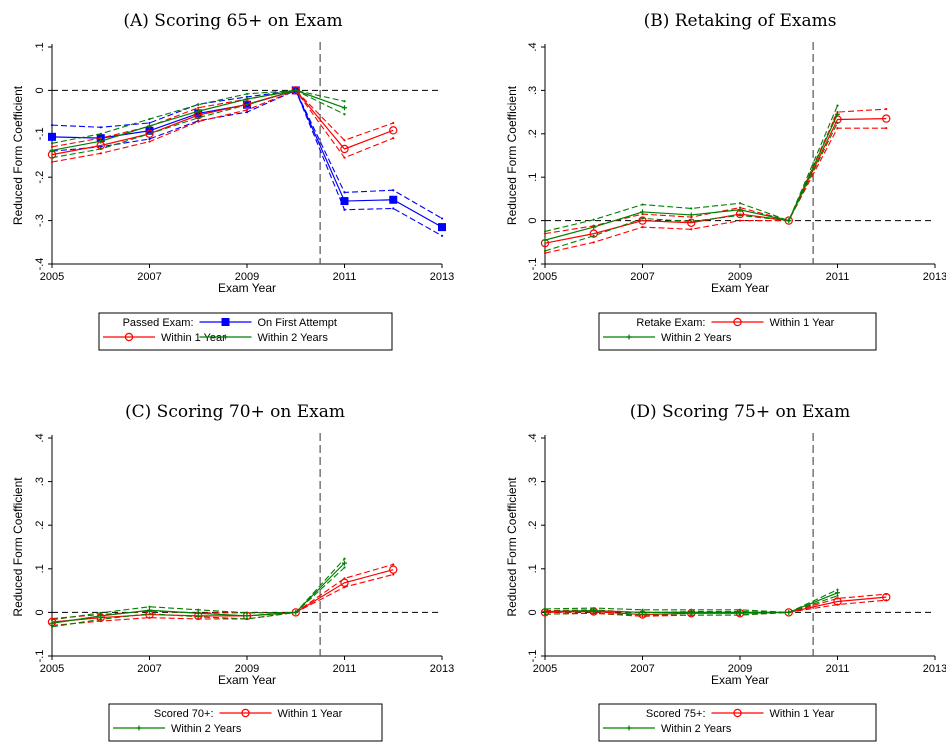  I want to click on legend-title: Scored 70+:, so click(184, 714).